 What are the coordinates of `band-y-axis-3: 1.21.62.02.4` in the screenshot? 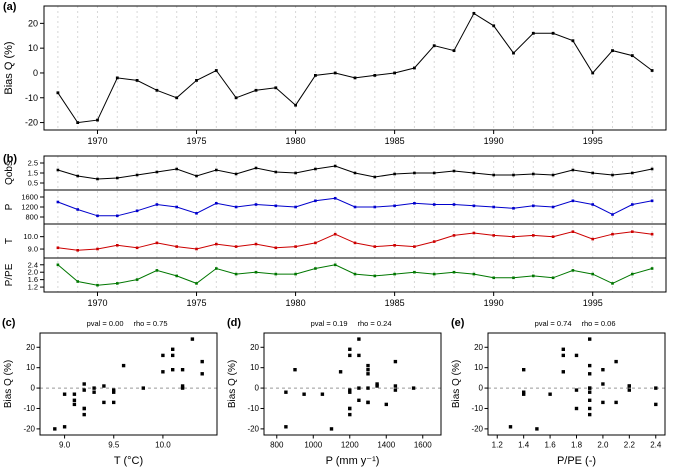 It's located at (36, 276).